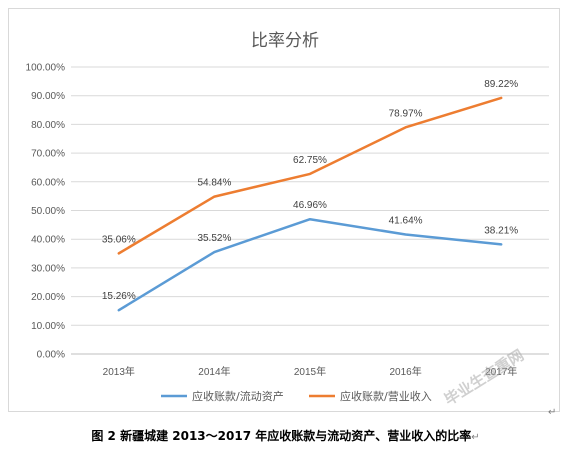 The image size is (571, 450). What do you see at coordinates (310, 205) in the screenshot?
I see `data-label: 46.96%` at bounding box center [310, 205].